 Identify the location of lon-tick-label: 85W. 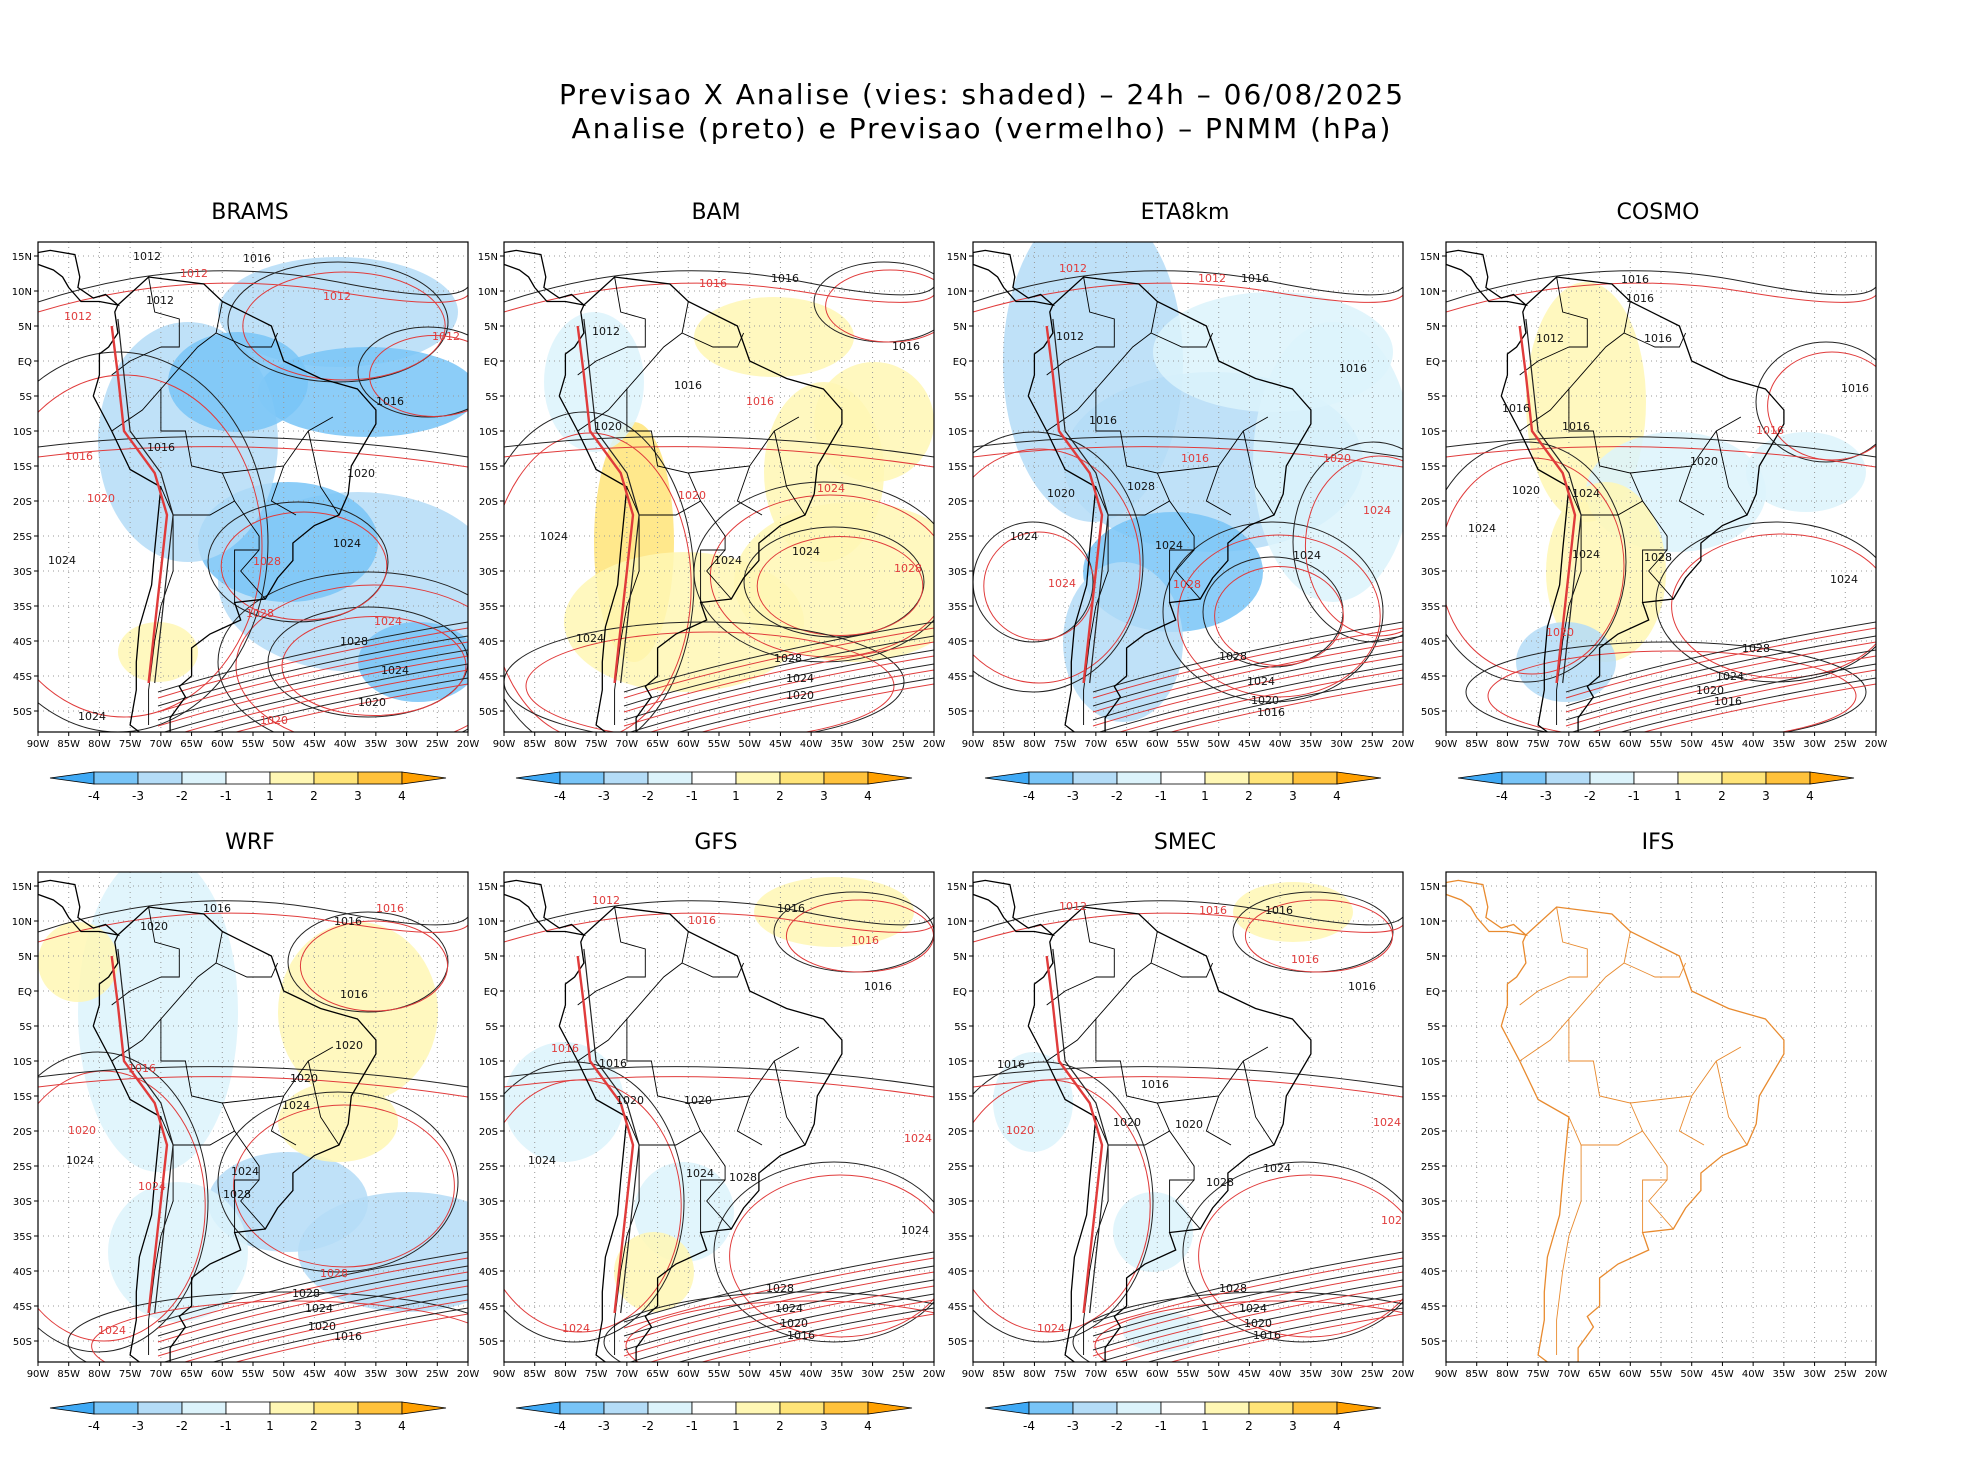
(68, 744).